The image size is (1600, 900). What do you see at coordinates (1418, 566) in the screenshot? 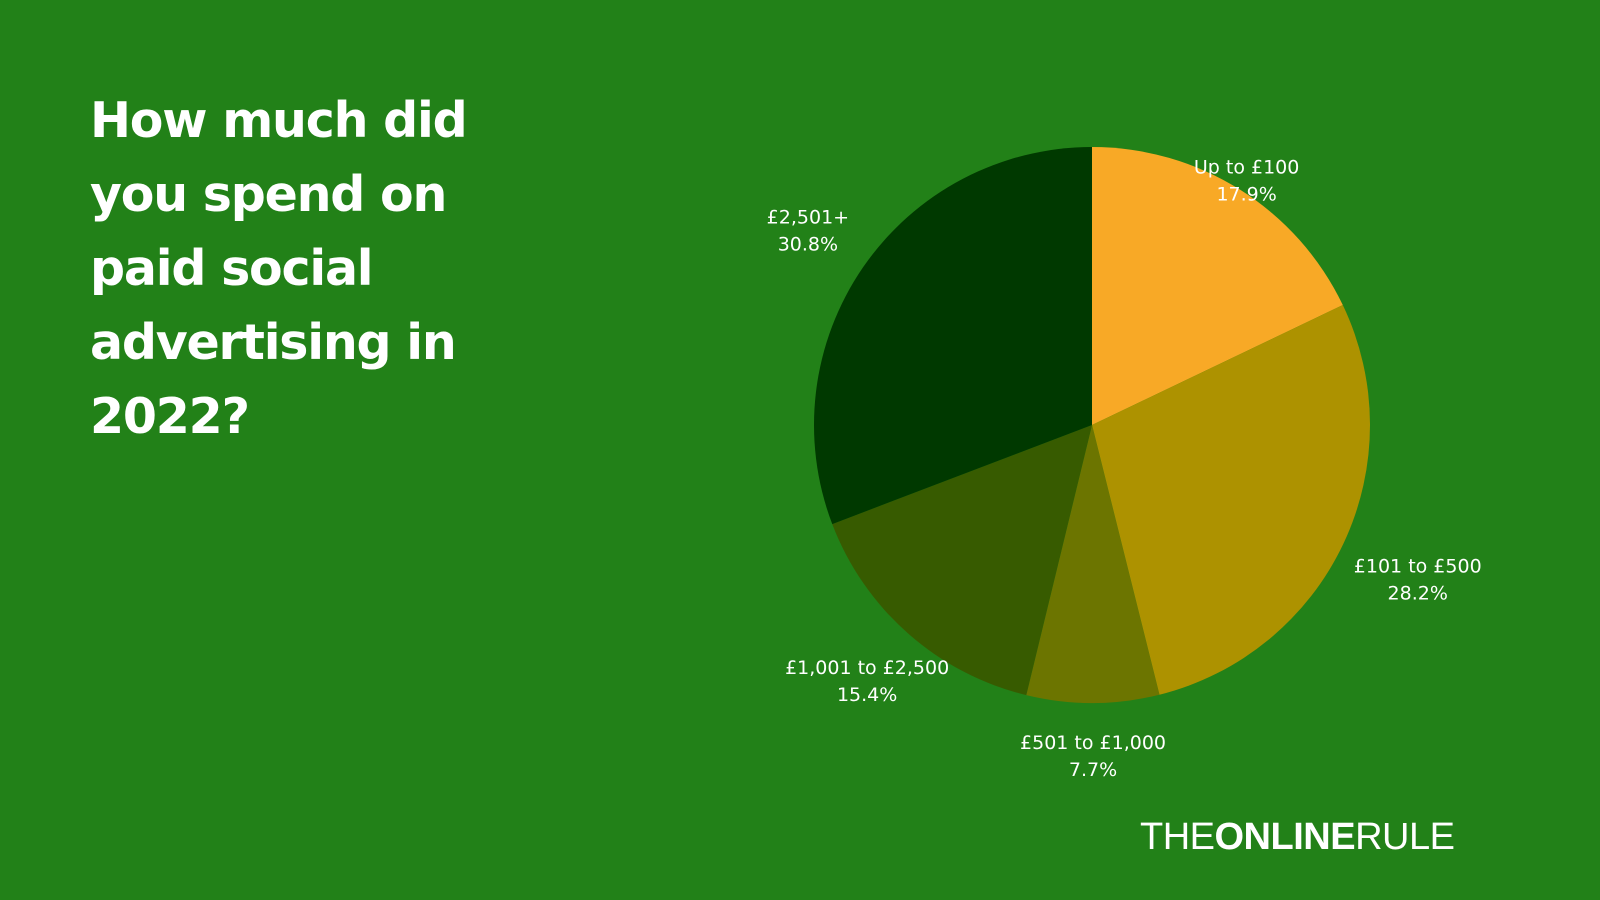
I see `slice-label-101-to-500: £101 to £500` at bounding box center [1418, 566].